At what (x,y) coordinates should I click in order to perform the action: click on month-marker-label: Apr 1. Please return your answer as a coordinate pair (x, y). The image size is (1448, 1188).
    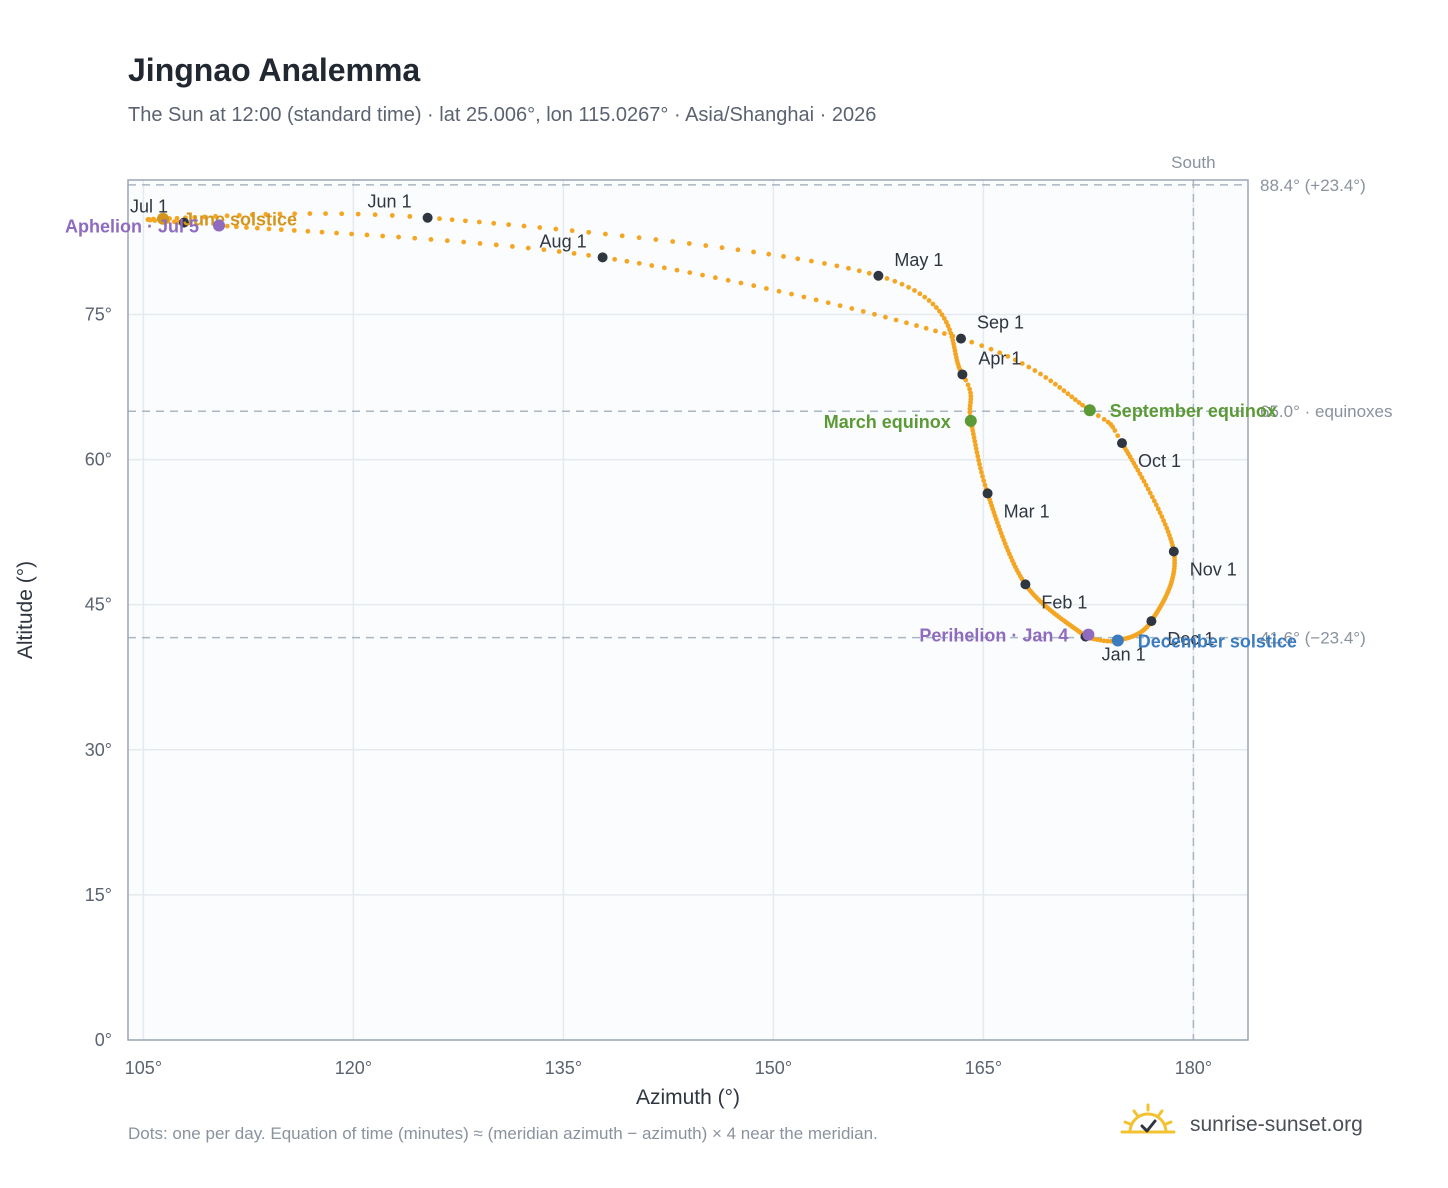
    Looking at the image, I should click on (999, 358).